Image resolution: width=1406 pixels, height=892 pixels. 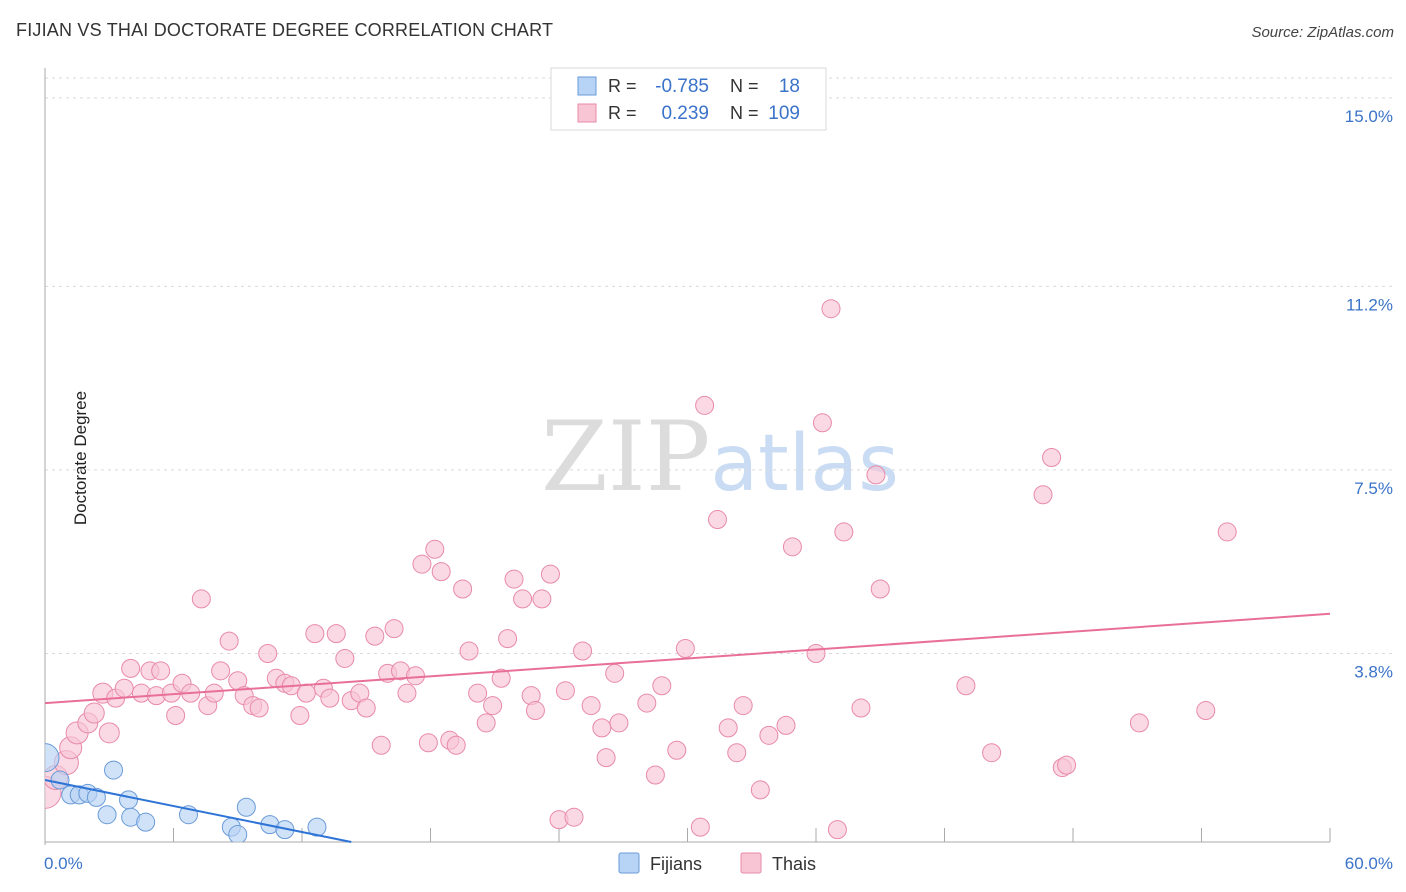 What do you see at coordinates (1373, 671) in the screenshot?
I see `y-tick-label: 3.8%` at bounding box center [1373, 671].